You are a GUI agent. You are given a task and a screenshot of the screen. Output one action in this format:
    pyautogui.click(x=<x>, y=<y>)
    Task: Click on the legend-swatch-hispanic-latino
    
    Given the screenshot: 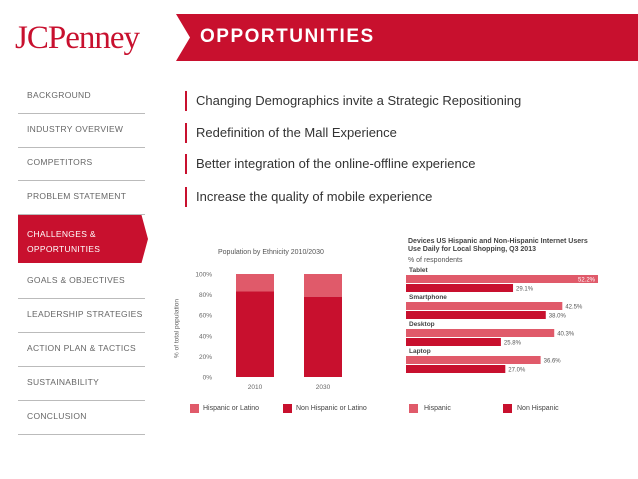 What is the action you would take?
    pyautogui.click(x=194, y=408)
    